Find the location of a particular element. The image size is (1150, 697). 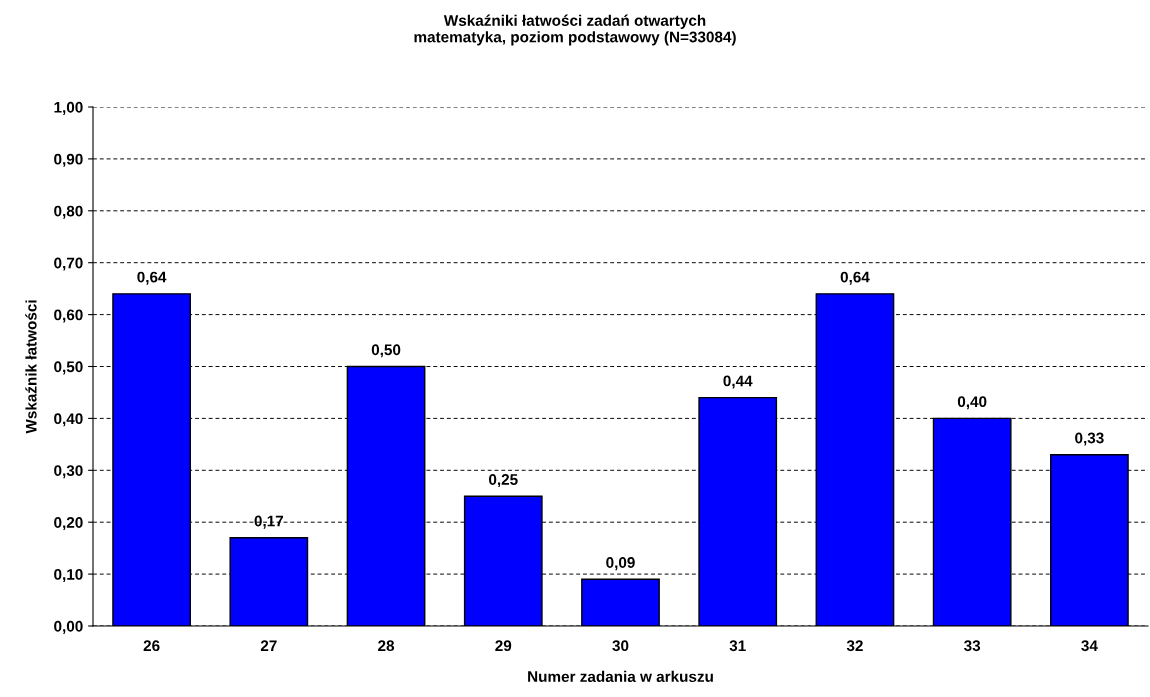

x-tick-label: 31 is located at coordinates (737, 646).